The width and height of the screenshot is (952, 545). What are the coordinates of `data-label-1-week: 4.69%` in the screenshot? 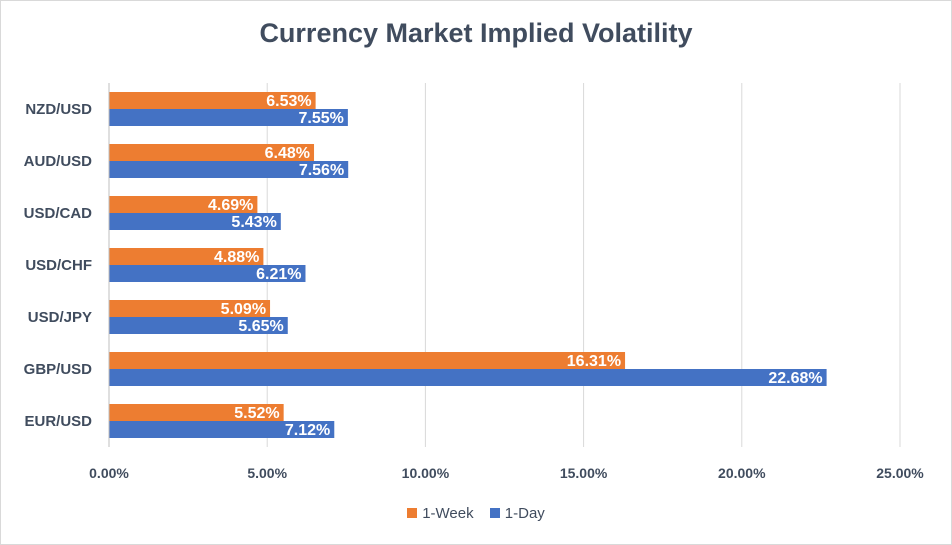 It's located at (230, 205).